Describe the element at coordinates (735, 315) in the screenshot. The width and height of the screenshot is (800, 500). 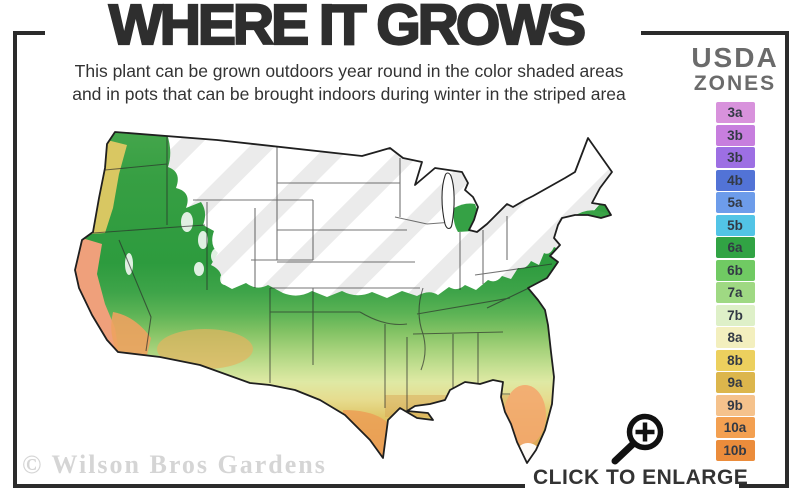
I see `zone-chip-7b: 7b` at that location.